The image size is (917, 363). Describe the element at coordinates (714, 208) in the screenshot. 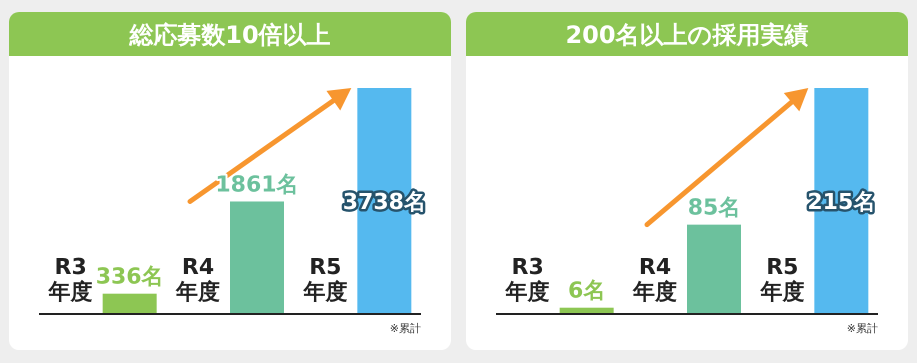

I see `data-label: 85名` at that location.